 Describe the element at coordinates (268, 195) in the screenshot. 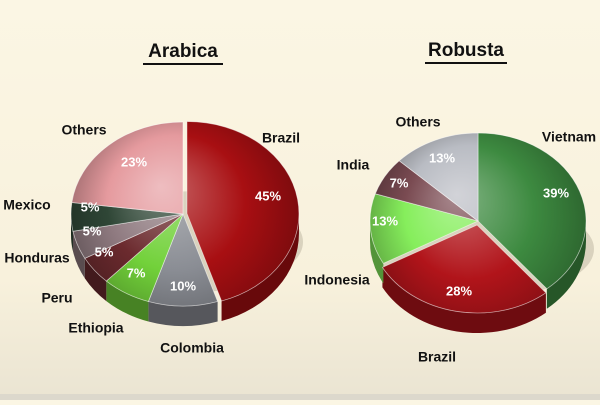

I see `arabica-pct-label-brazil: 45%` at that location.